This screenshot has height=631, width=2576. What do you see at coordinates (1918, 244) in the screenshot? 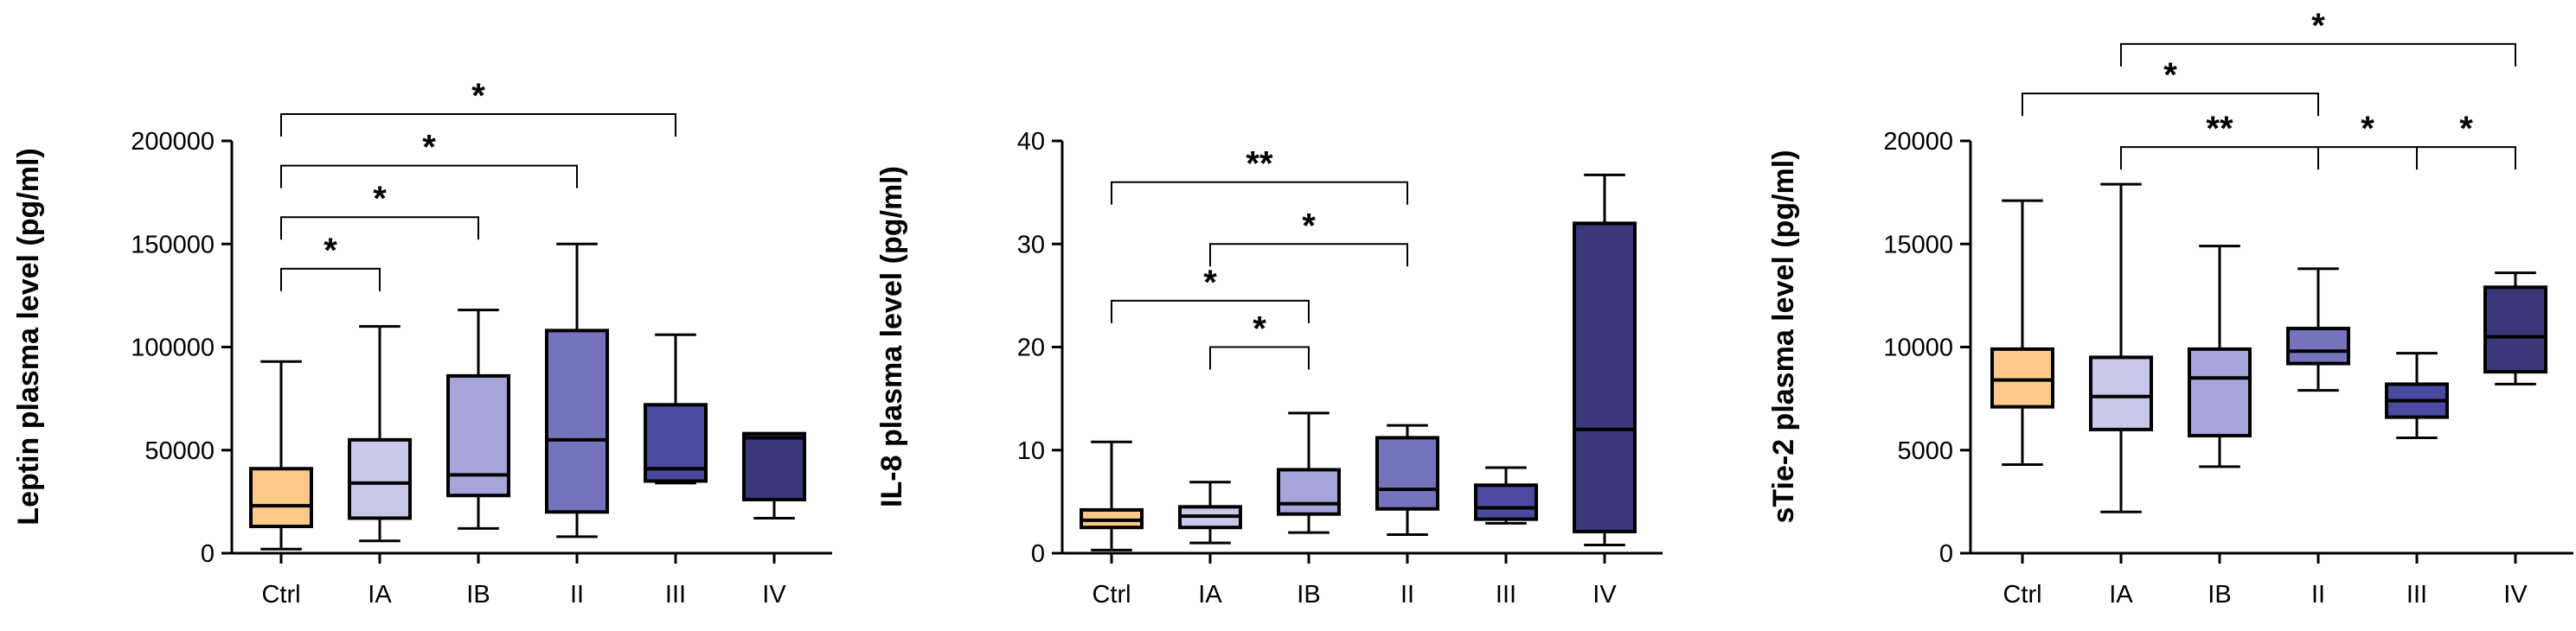
I see `y-tick-label: 15000` at bounding box center [1918, 244].